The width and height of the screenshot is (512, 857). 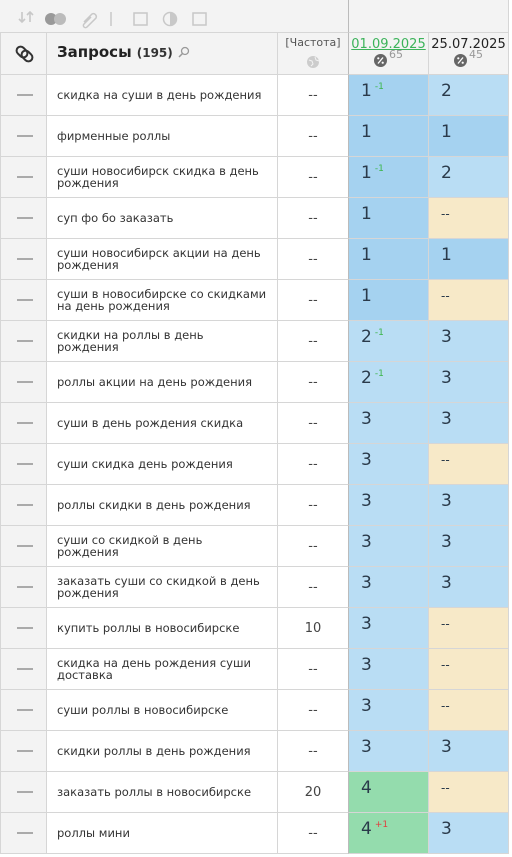 What do you see at coordinates (130, 341) in the screenshot?
I see `query: скидки на роллы в день рождения` at bounding box center [130, 341].